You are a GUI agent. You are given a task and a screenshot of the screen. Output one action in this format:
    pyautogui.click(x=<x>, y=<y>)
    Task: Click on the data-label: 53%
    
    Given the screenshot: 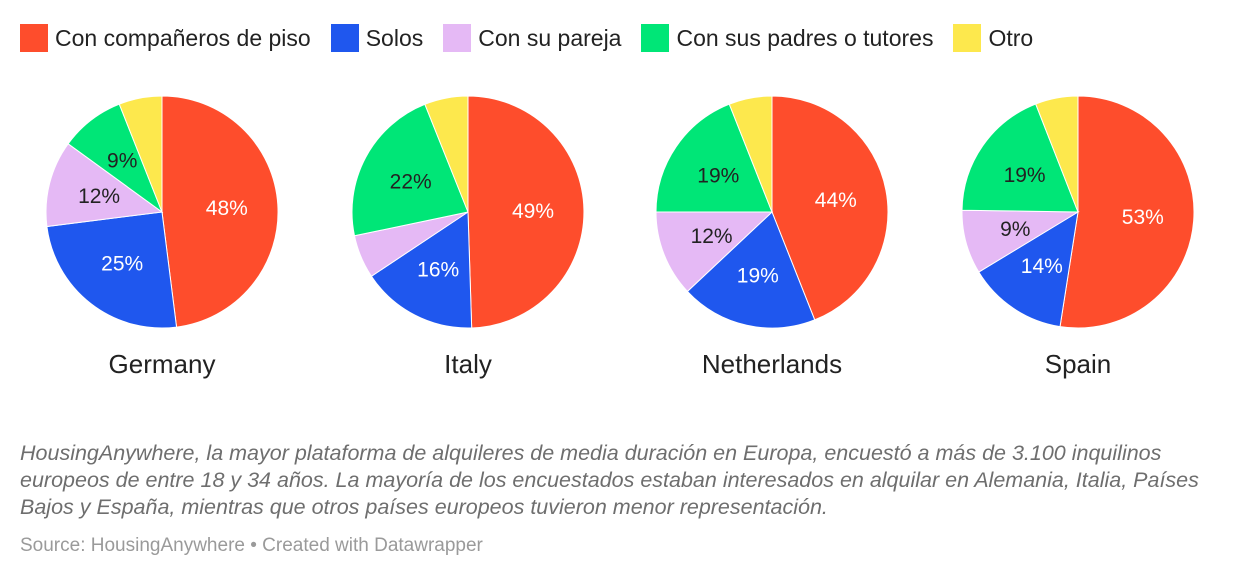 What is the action you would take?
    pyautogui.click(x=1143, y=217)
    